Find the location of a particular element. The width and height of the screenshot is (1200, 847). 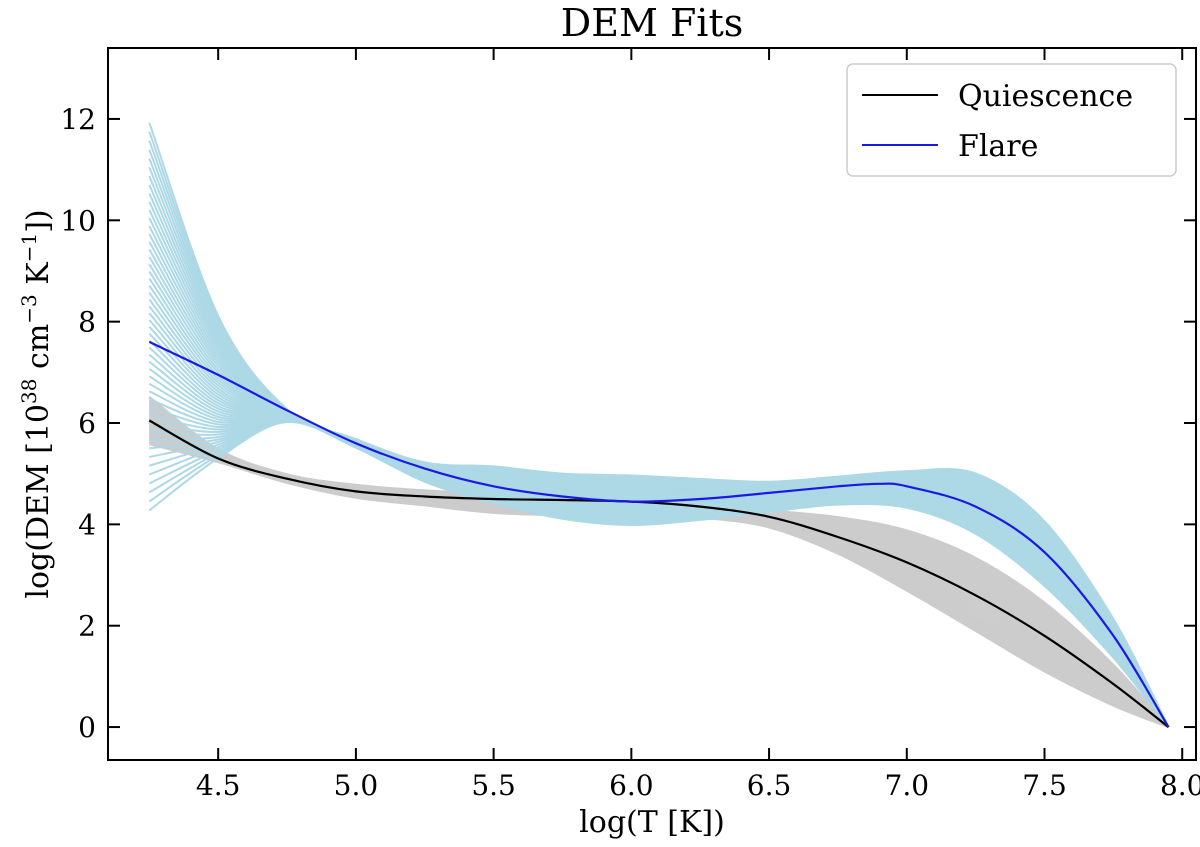

x-tick-label: 4.5 is located at coordinates (218, 785).